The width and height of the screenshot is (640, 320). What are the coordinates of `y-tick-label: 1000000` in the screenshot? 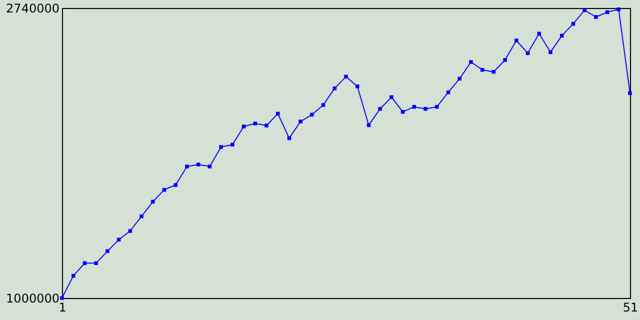 It's located at (33, 299).